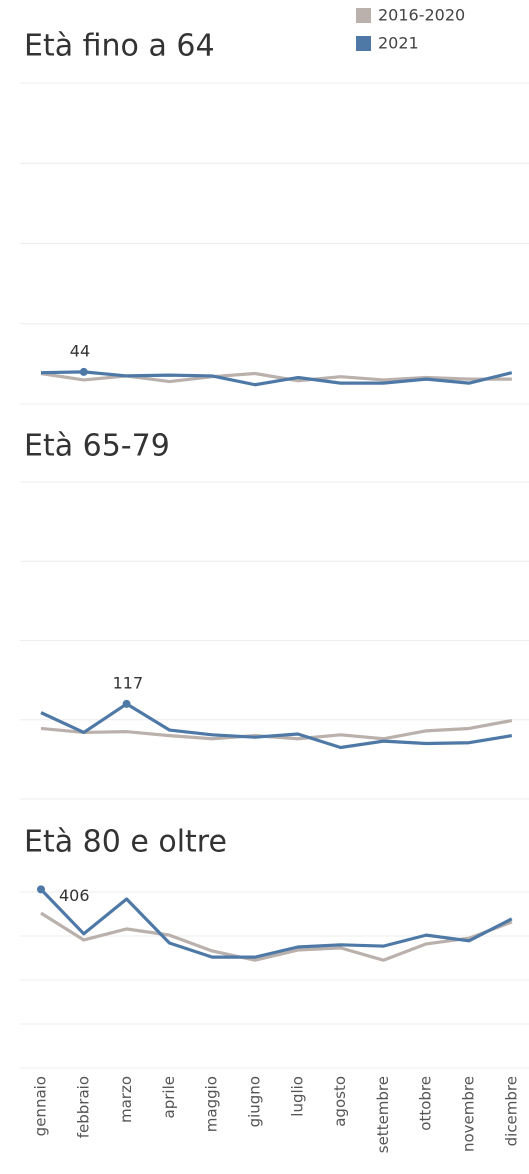 This screenshot has height=1174, width=529. What do you see at coordinates (212, 1104) in the screenshot?
I see `x-tick-label: maggio` at bounding box center [212, 1104].